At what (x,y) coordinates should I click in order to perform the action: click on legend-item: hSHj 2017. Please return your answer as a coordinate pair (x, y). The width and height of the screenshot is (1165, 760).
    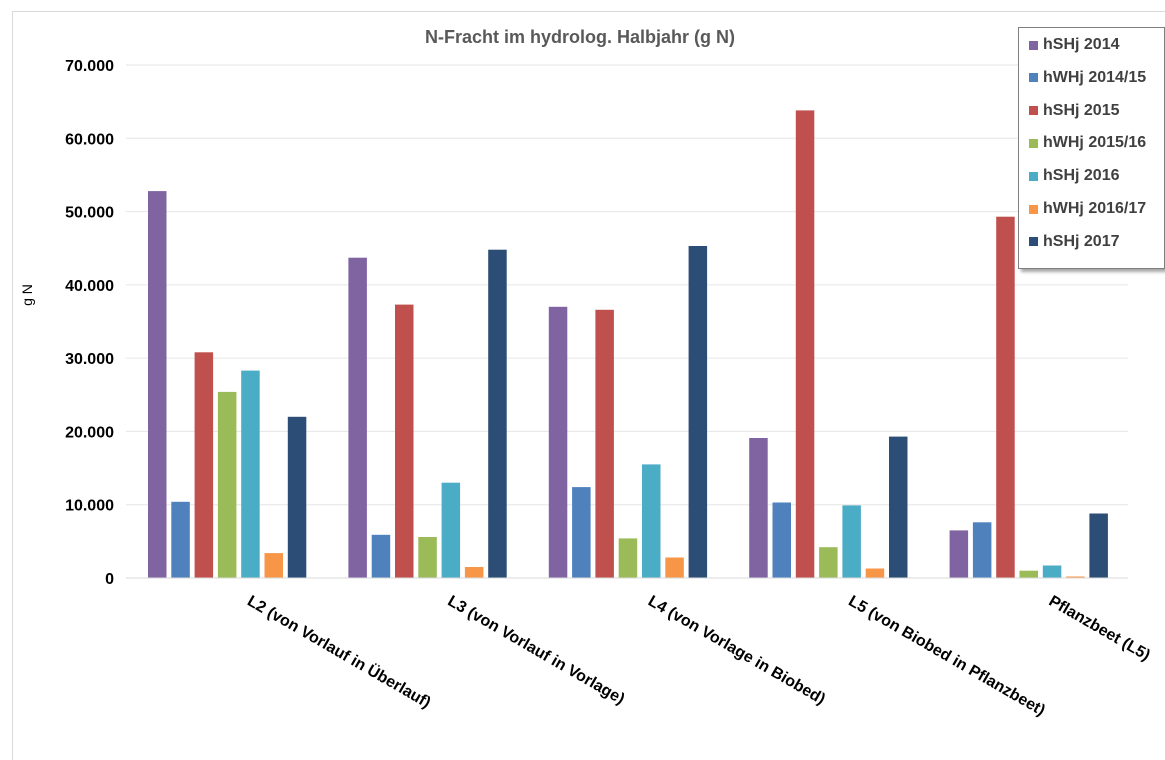
    Looking at the image, I should click on (1074, 242).